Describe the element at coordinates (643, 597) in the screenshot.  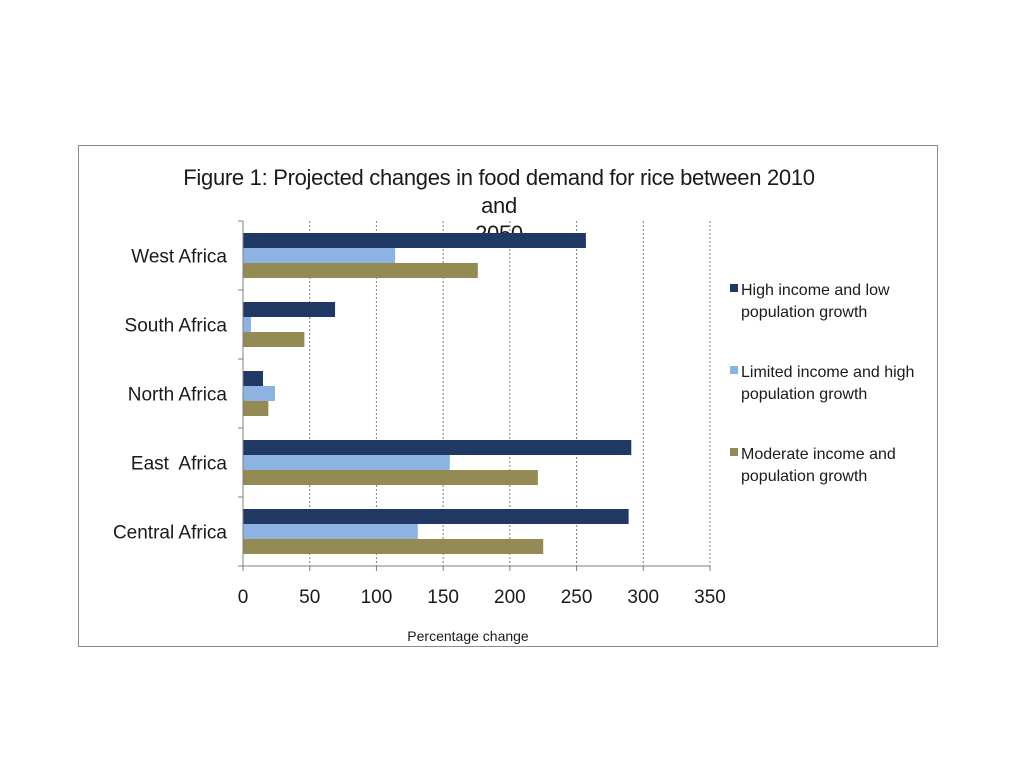
I see `x-tick-label: 300` at that location.